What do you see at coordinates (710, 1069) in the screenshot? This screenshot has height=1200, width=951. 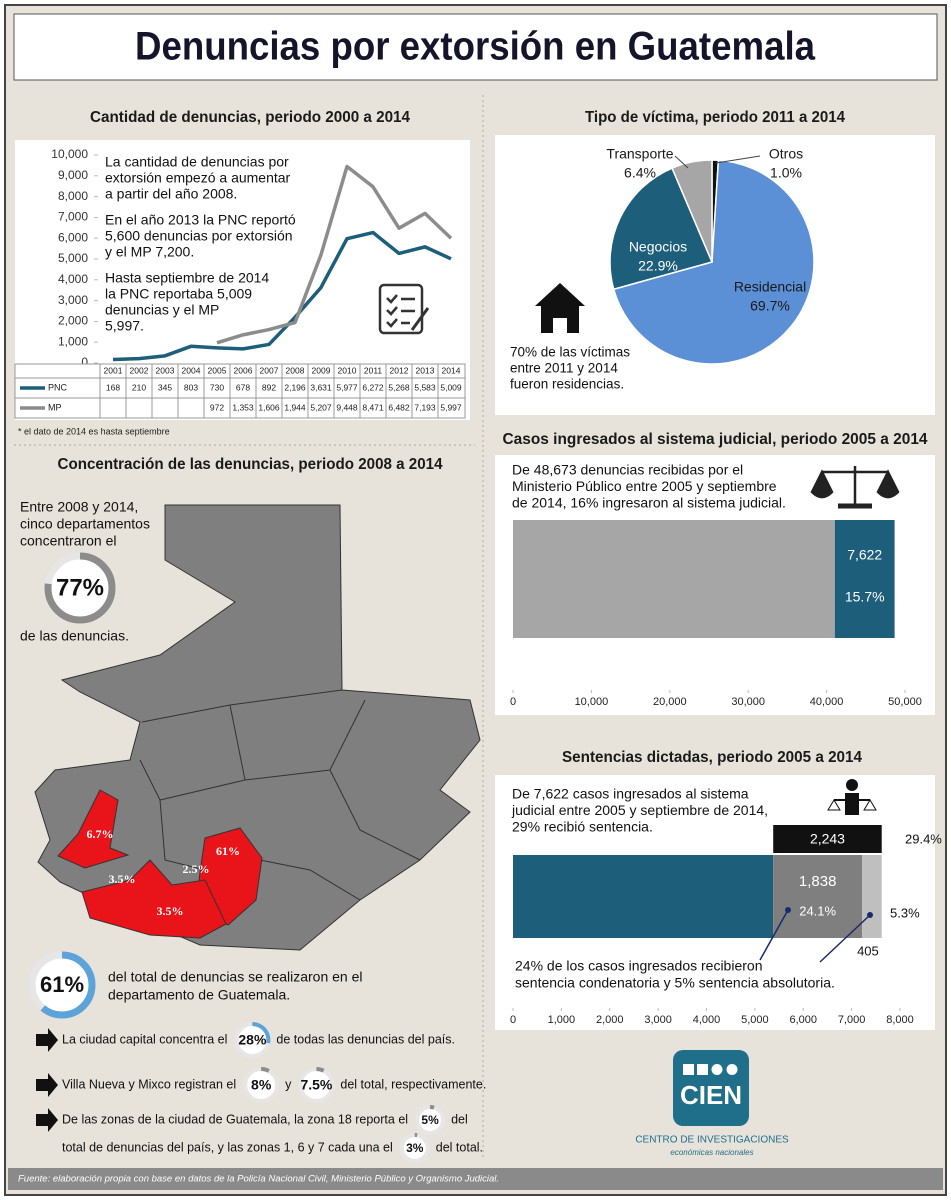 I see `logo-mark` at bounding box center [710, 1069].